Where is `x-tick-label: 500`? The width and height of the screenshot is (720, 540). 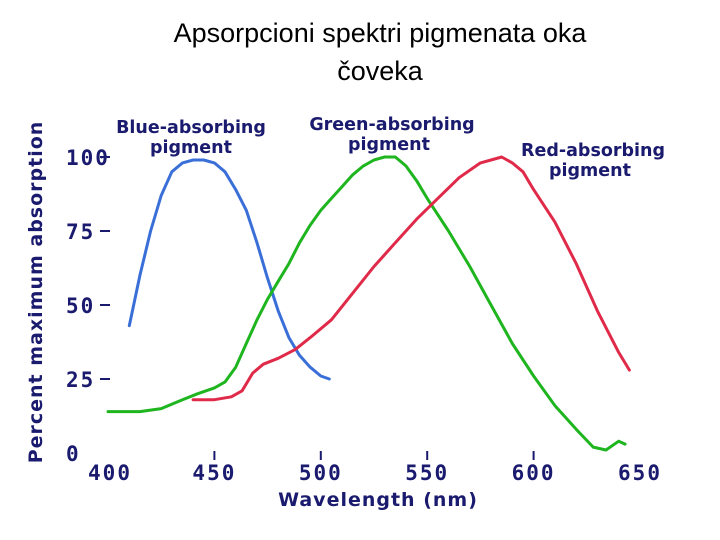
x-tick-label: 500 is located at coordinates (321, 473).